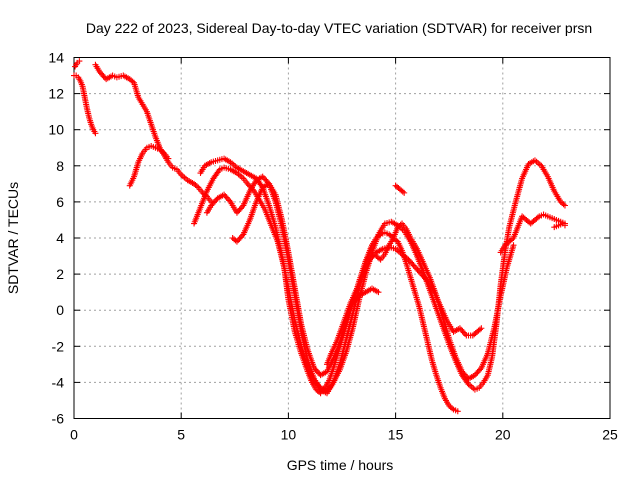  Describe the element at coordinates (58, 382) in the screenshot. I see `y-tick-label: -4` at that location.